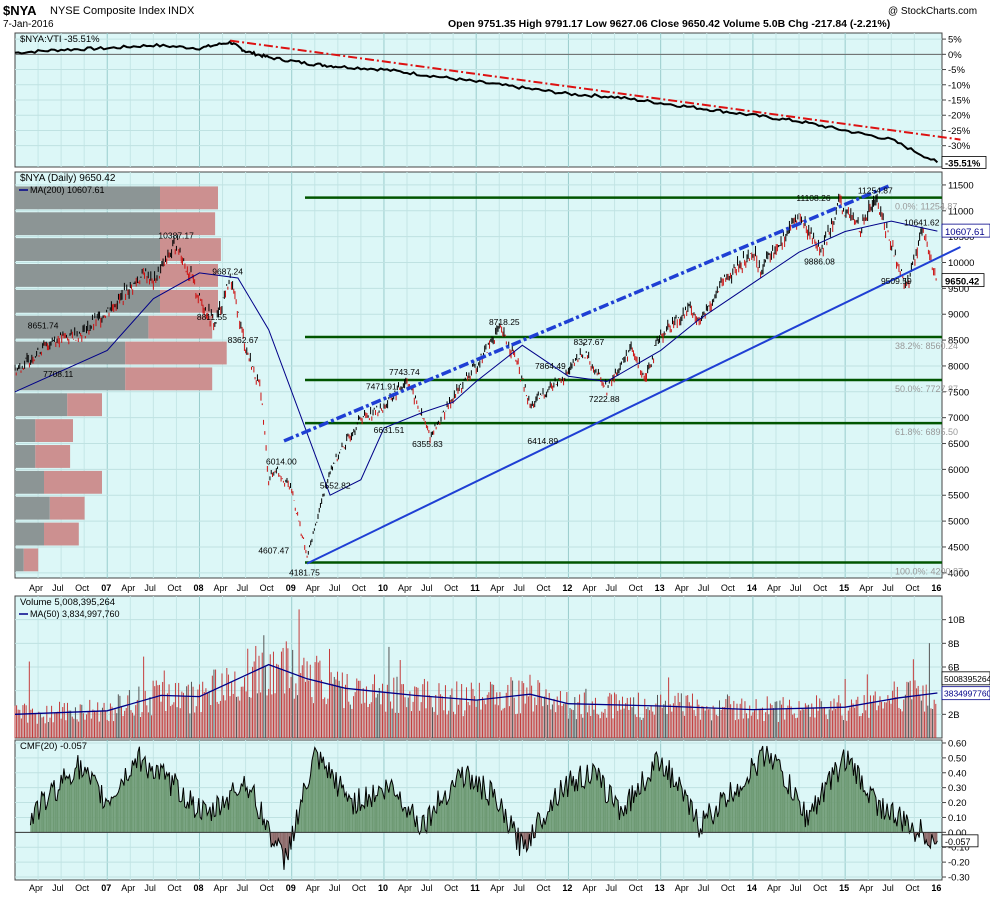  Describe the element at coordinates (958, 366) in the screenshot. I see `price-axis-tick-label: 8000` at that location.